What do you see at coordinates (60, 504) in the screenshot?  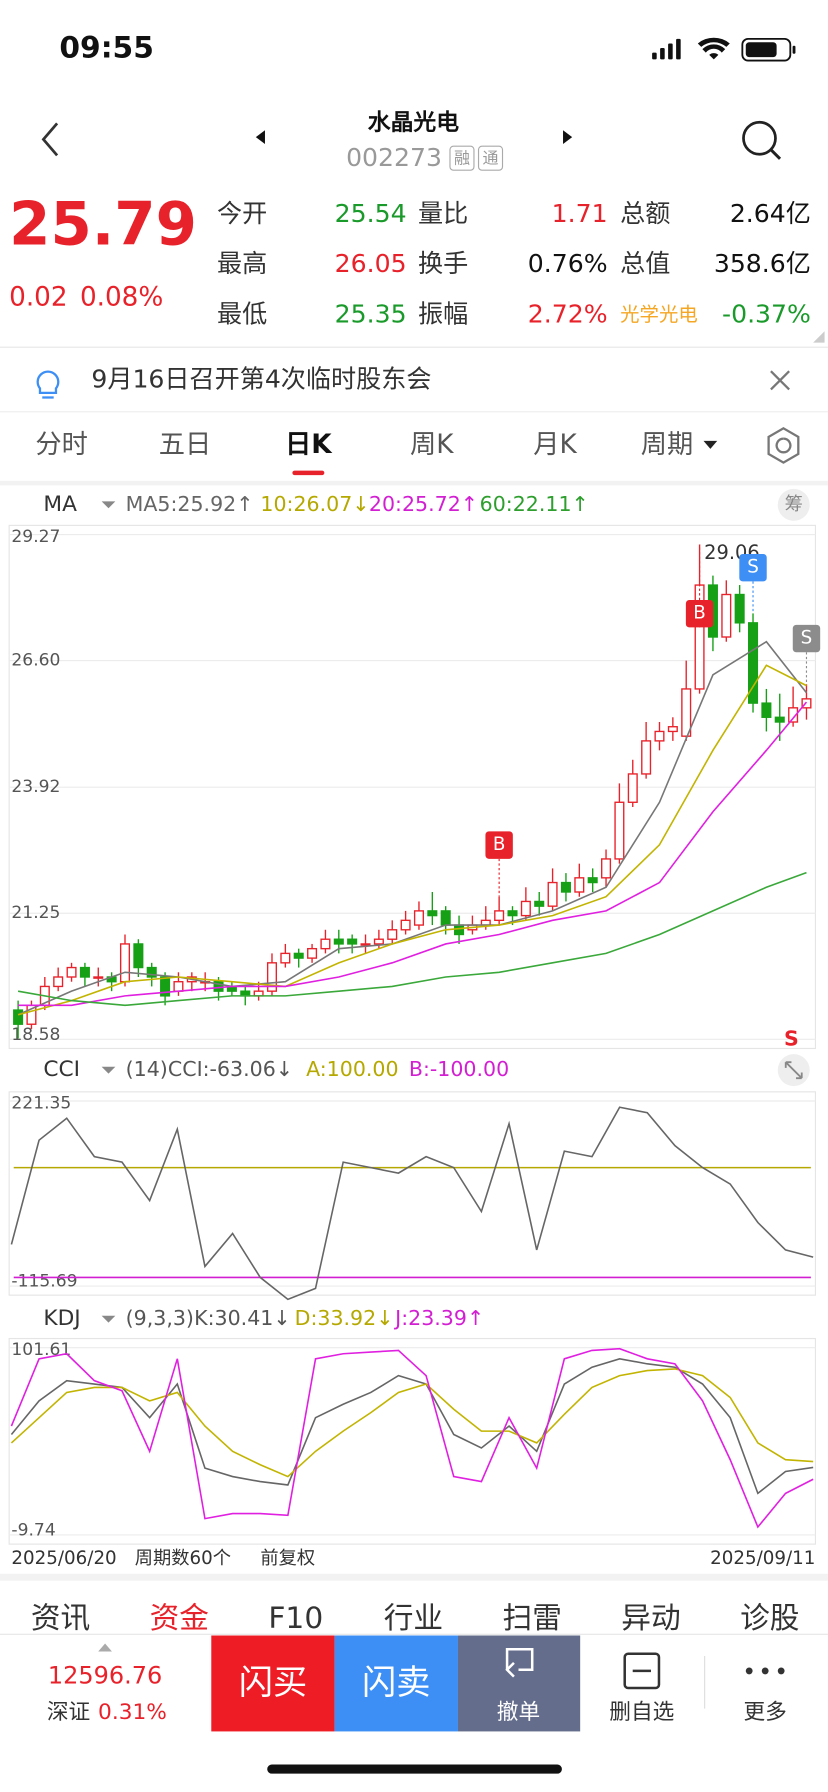 I see `legend-name: MA` at bounding box center [60, 504].